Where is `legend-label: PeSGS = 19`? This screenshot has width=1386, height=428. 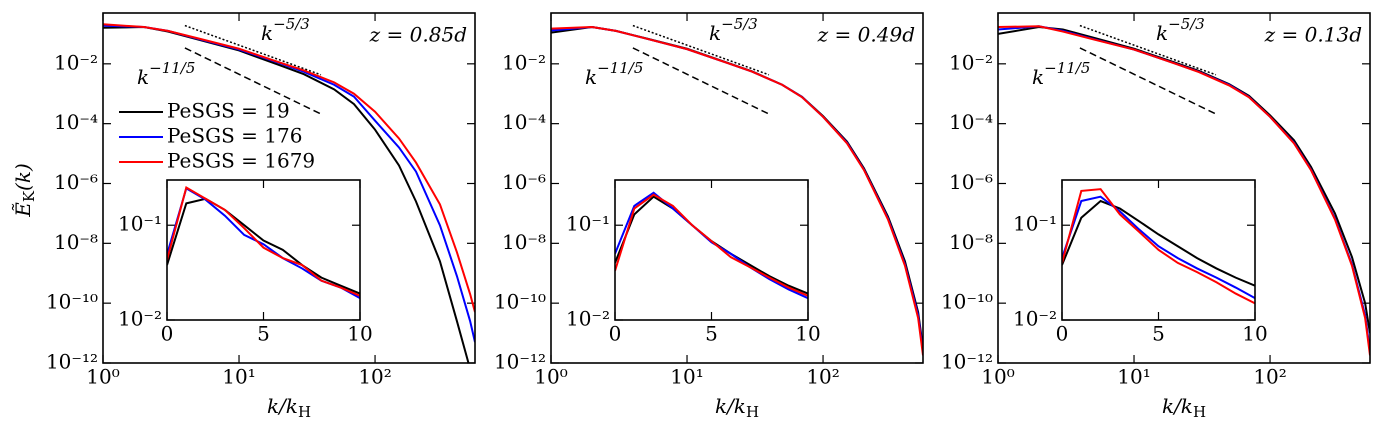 legend-label: PeSGS = 19 is located at coordinates (228, 111).